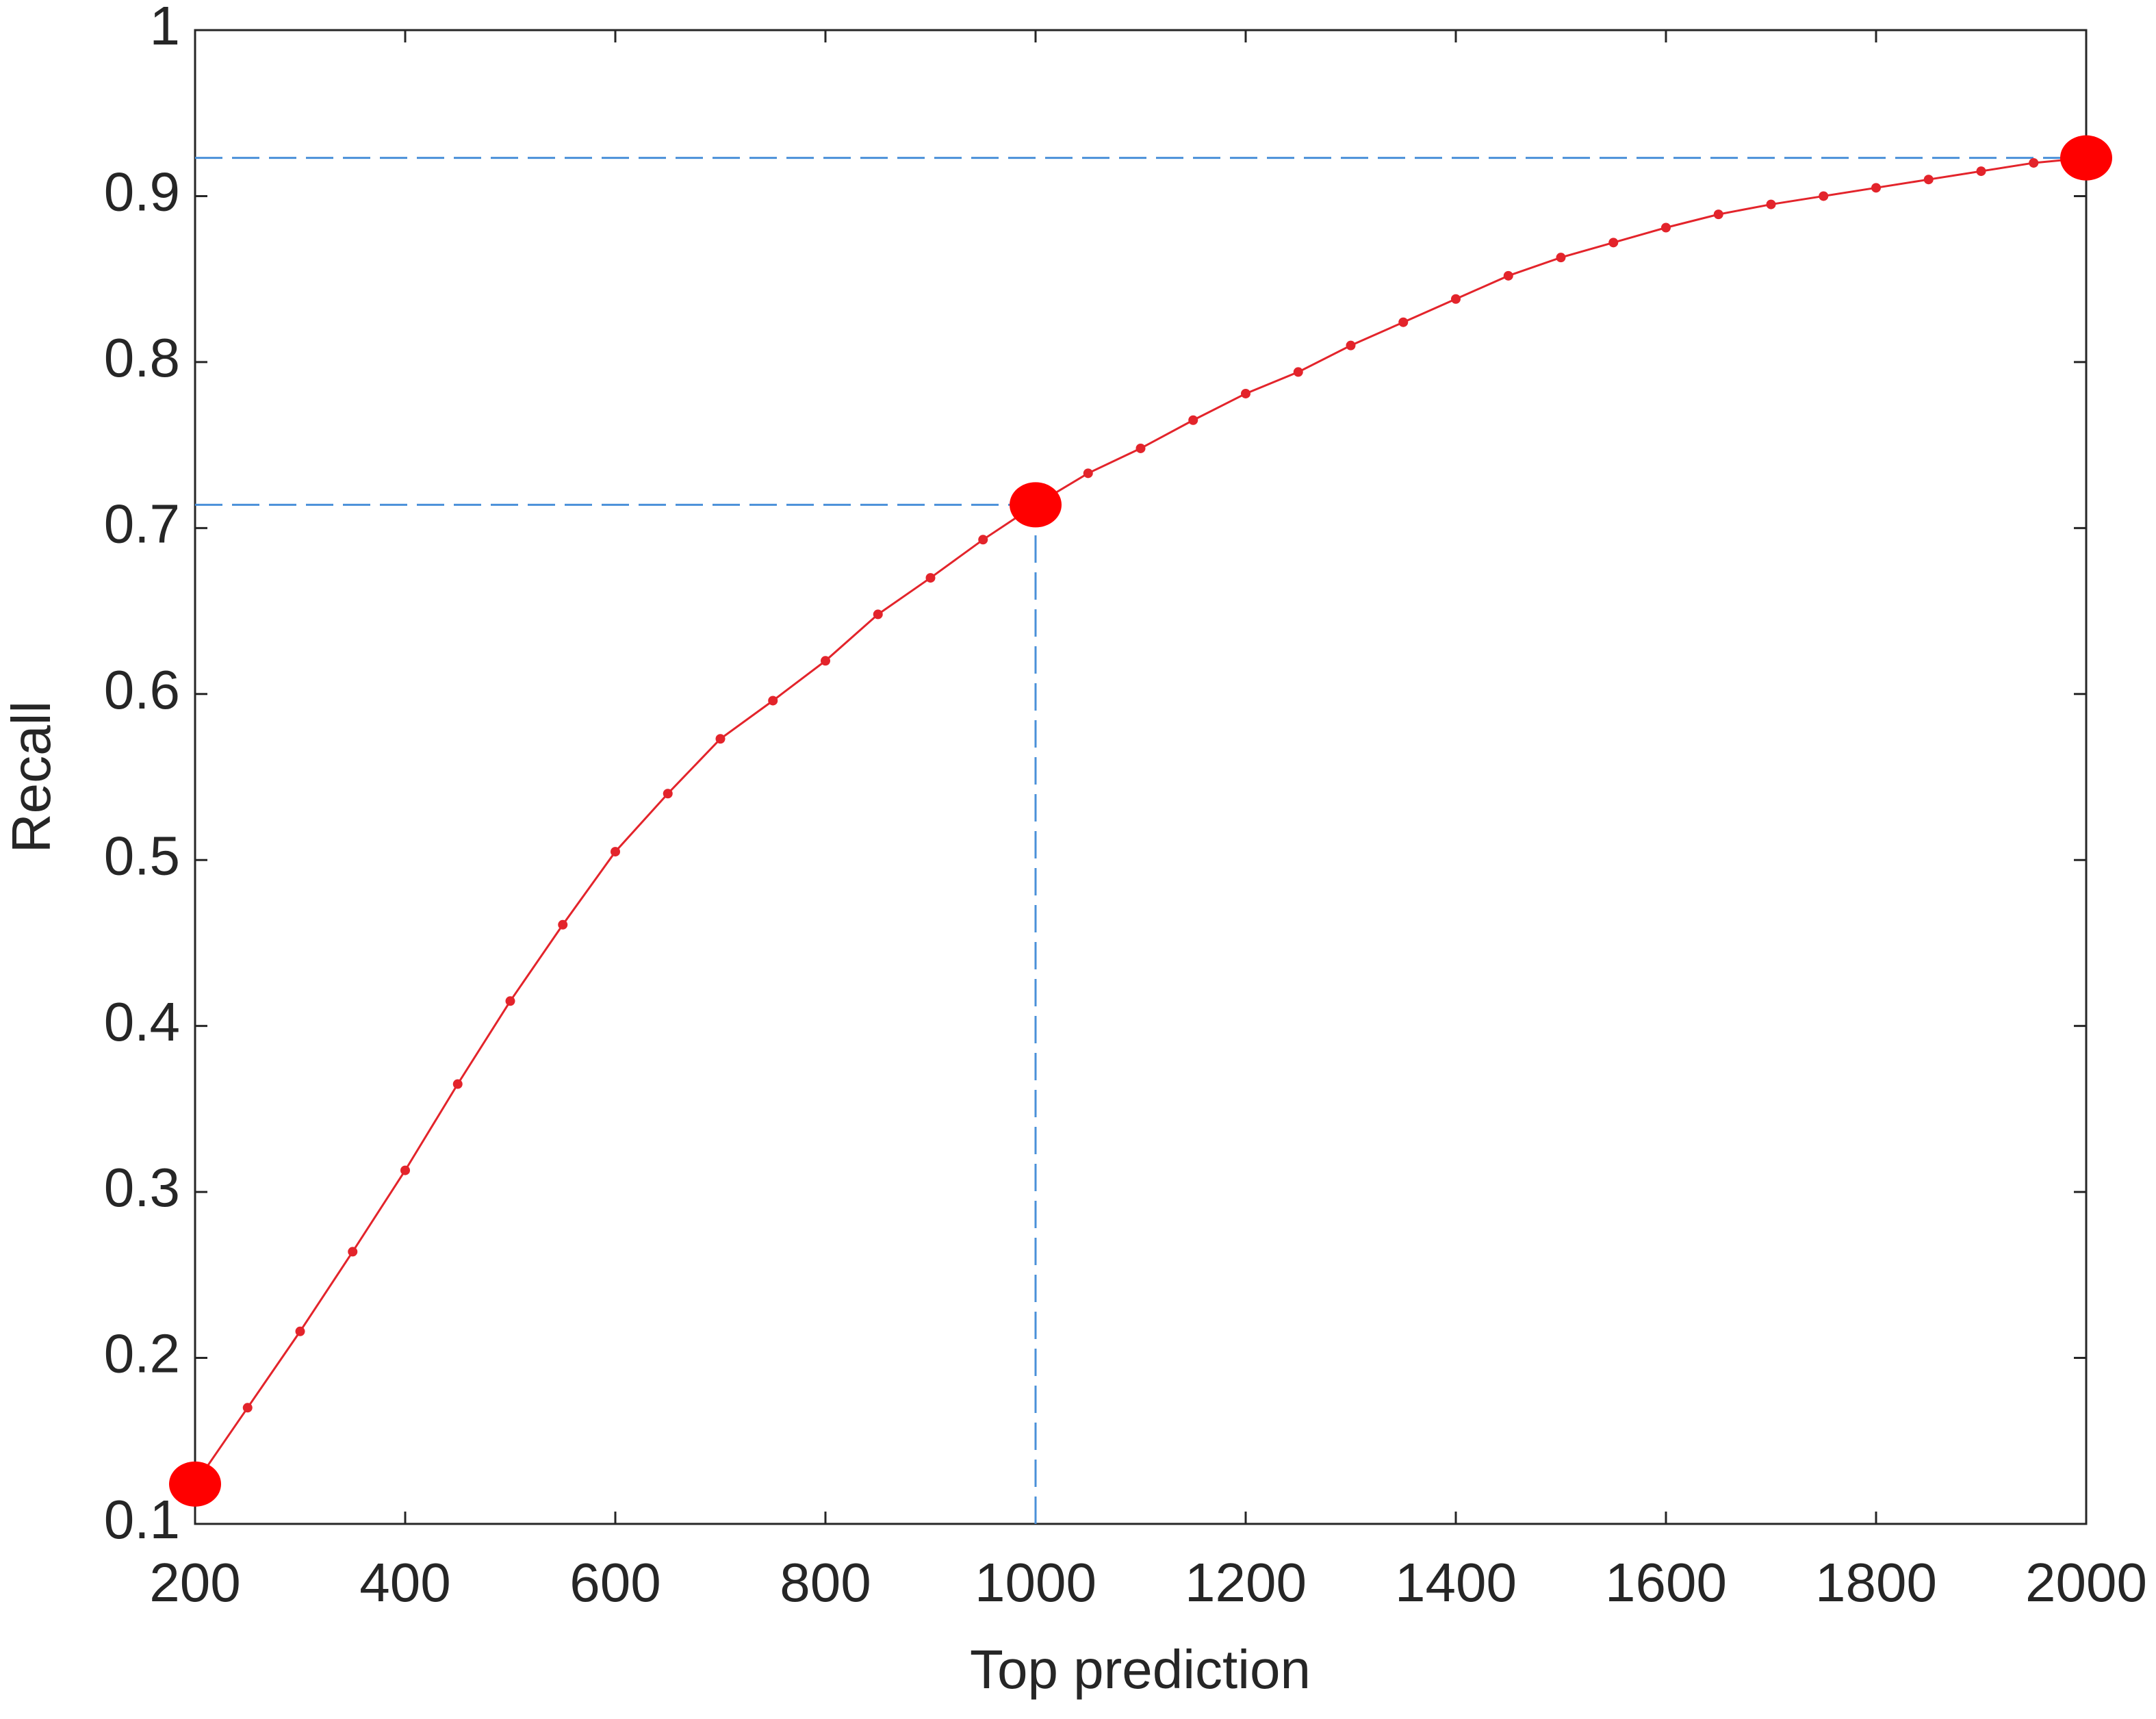 This screenshot has height=1719, width=2156. Describe the element at coordinates (1876, 1582) in the screenshot. I see `x-tick-label: 1800` at that location.